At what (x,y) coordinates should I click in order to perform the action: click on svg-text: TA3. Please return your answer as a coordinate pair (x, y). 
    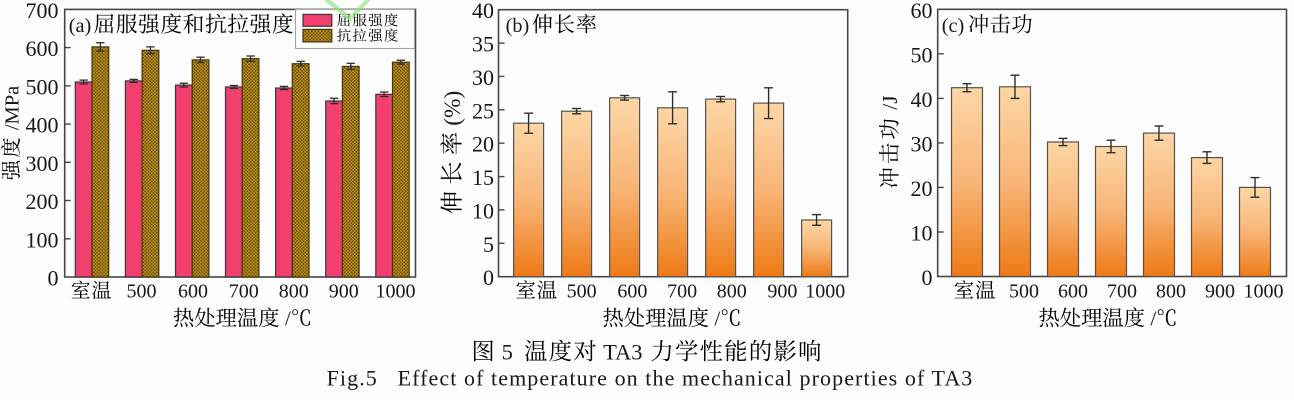
    Looking at the image, I should click on (623, 352).